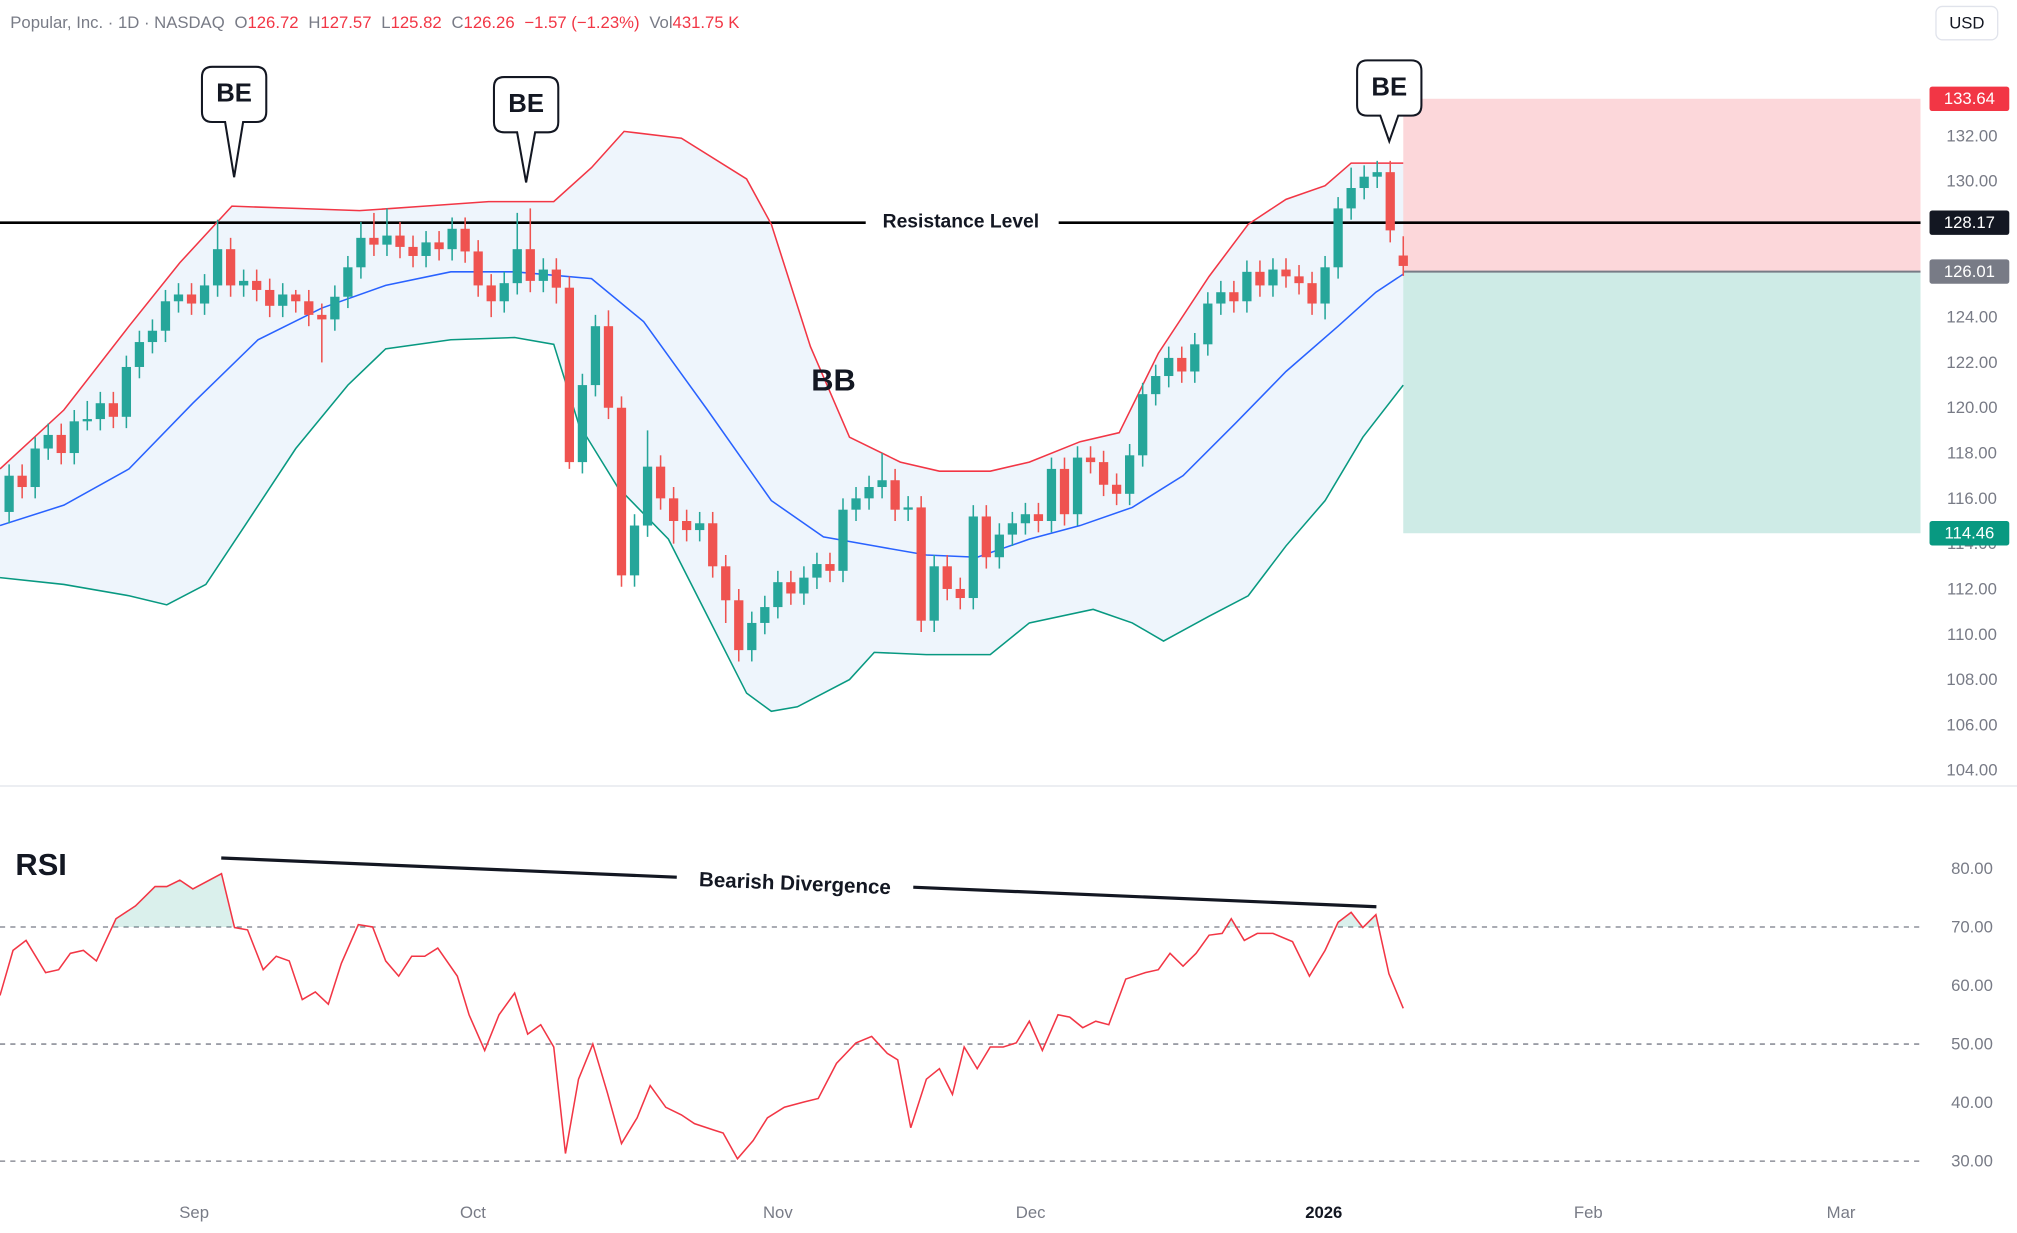 The image size is (2017, 1233). Describe the element at coordinates (833, 380) in the screenshot. I see `bb-label: BB` at that location.